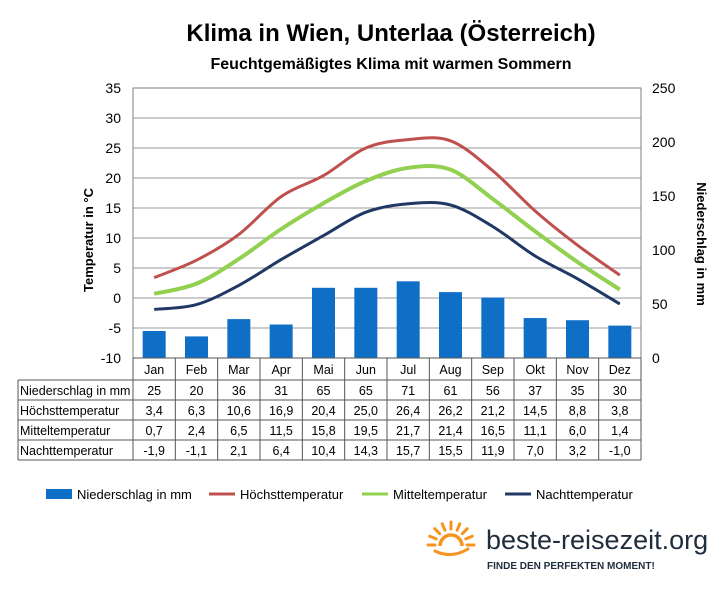  Describe the element at coordinates (493, 431) in the screenshot. I see `table-cell: 16,5` at that location.